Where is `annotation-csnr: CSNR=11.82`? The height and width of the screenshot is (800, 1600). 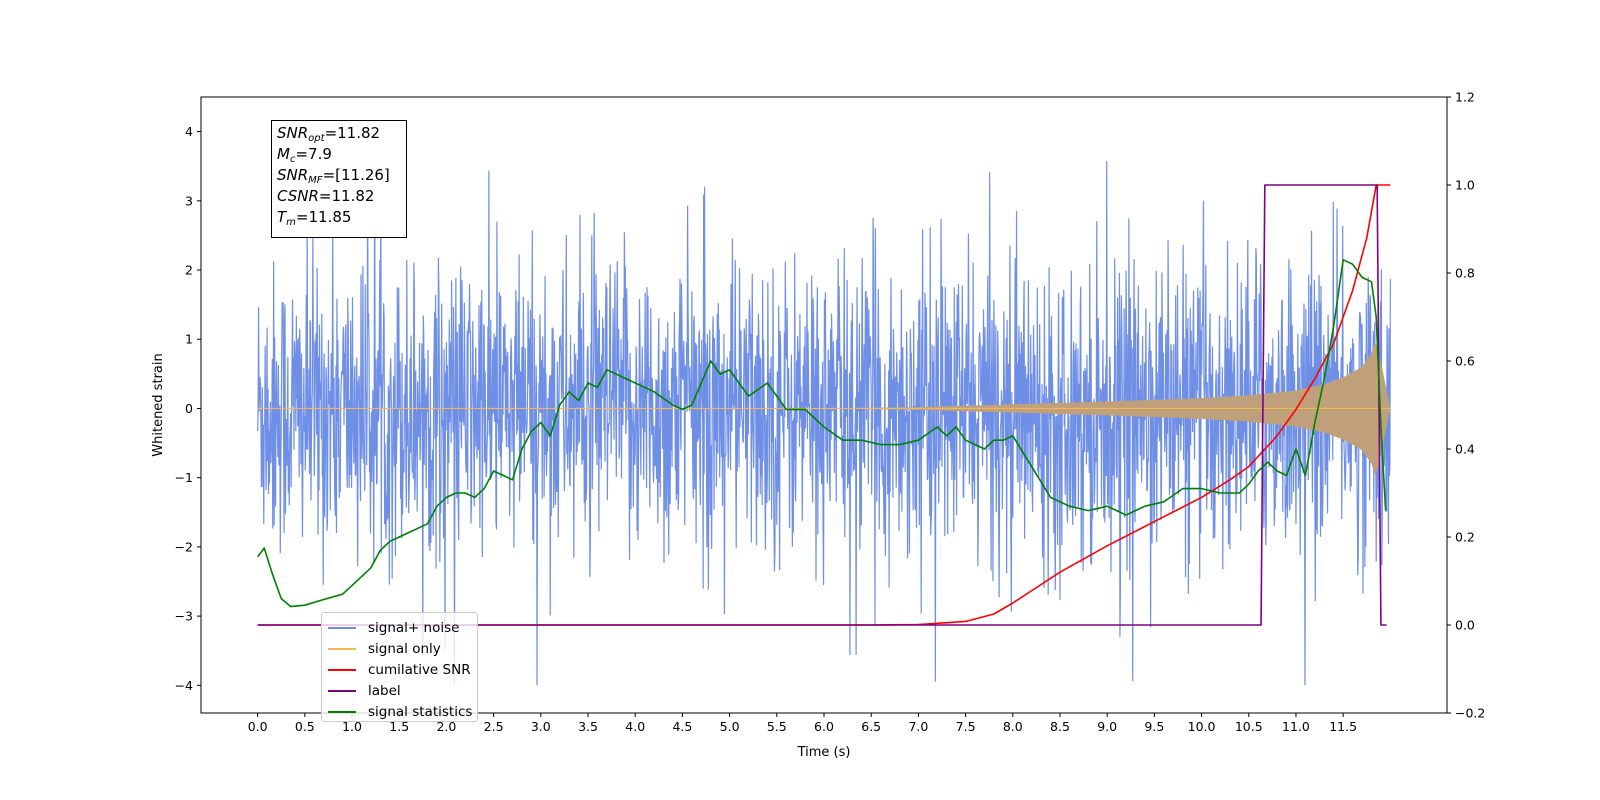 annotation-csnr: CSNR=11.82 is located at coordinates (326, 196).